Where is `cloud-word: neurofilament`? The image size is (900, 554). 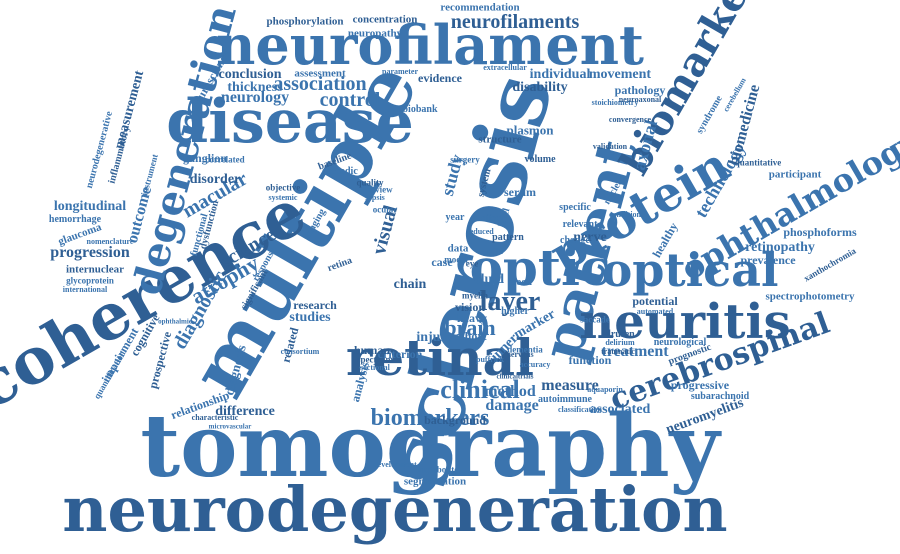
cloud-word: neurofilament is located at coordinates (430, 45).